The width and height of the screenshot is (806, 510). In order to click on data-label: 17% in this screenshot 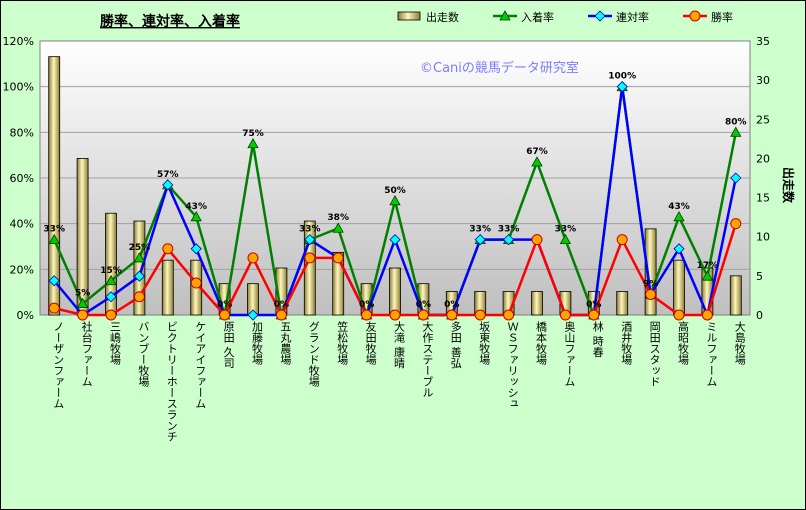, I will do `click(708, 266)`.